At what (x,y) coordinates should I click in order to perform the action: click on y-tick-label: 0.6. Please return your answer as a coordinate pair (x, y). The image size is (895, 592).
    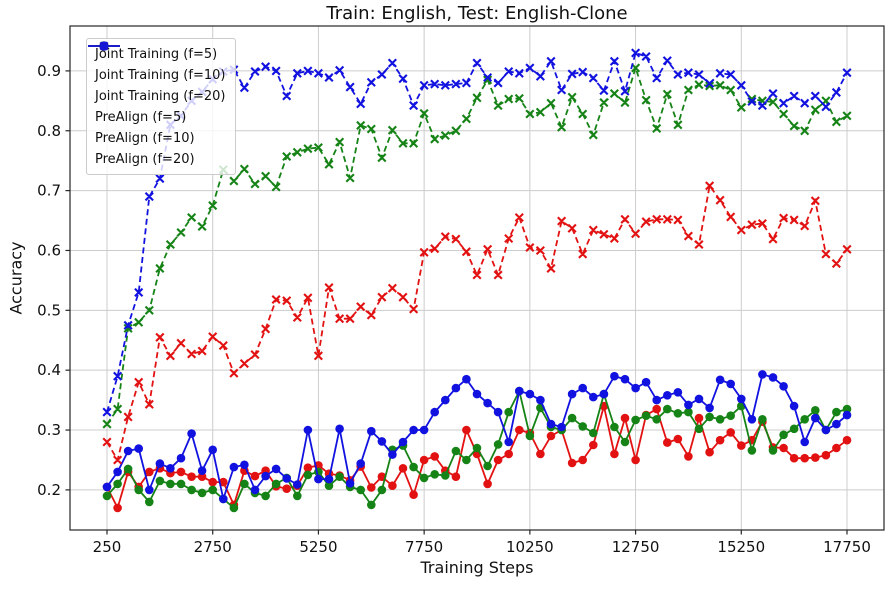
    Looking at the image, I should click on (49, 250).